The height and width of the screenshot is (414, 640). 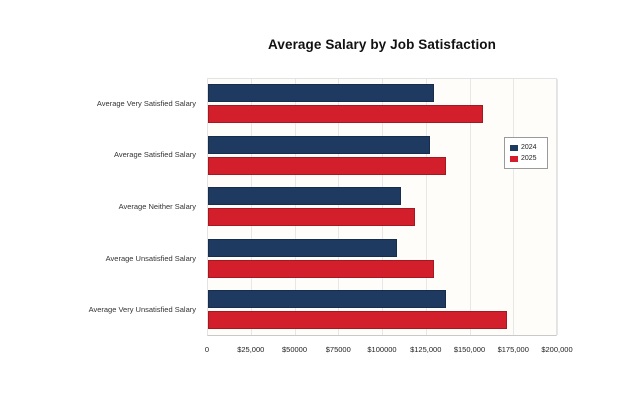 I want to click on bar-2025-group4, so click(x=321, y=268).